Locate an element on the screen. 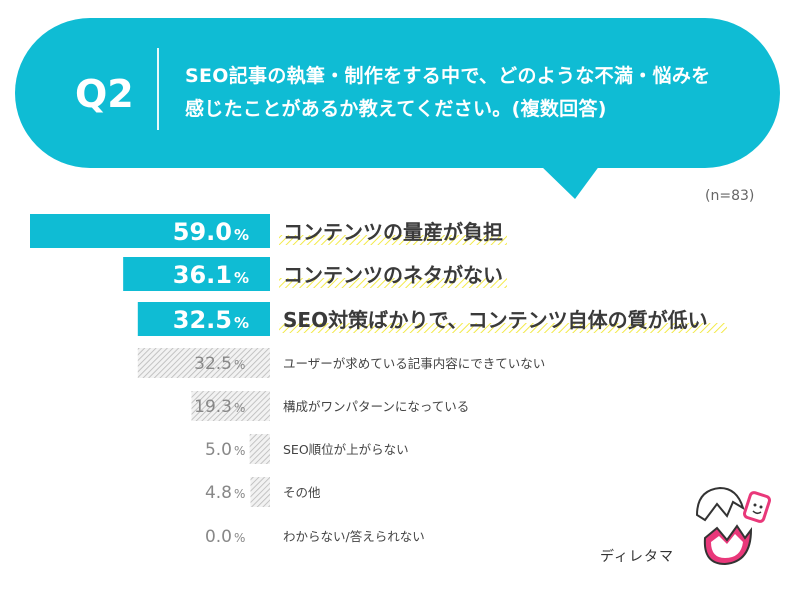 This screenshot has height=600, width=800. egg-character-icon is located at coordinates (733, 526).